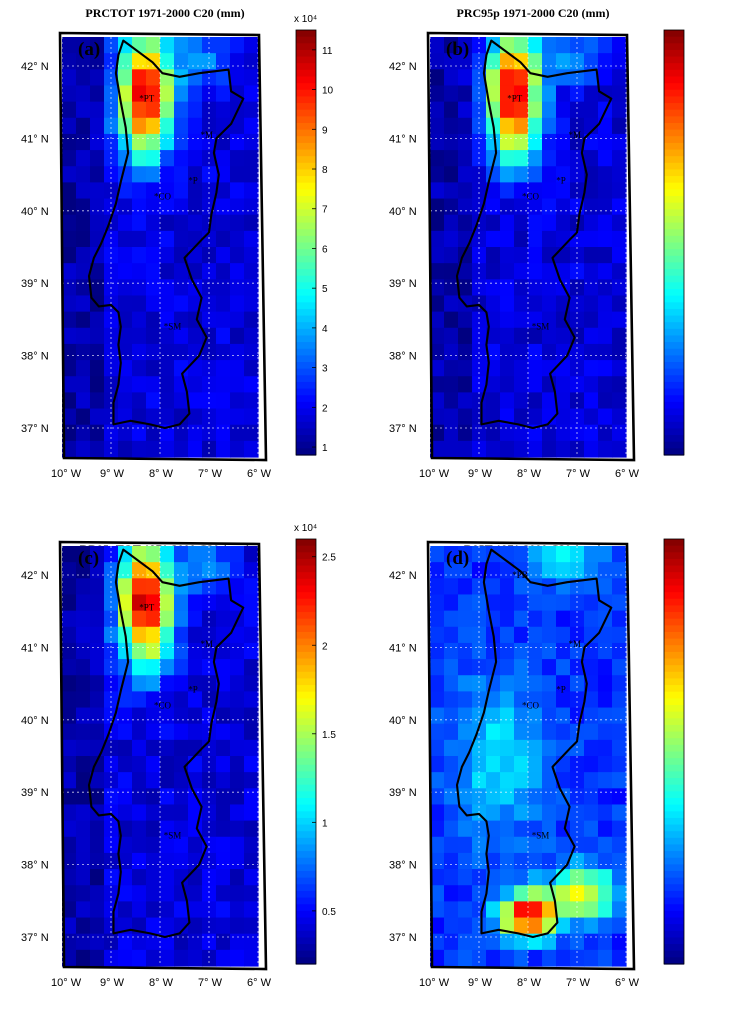 The height and width of the screenshot is (1019, 737). I want to click on city-label: *P, so click(561, 689).